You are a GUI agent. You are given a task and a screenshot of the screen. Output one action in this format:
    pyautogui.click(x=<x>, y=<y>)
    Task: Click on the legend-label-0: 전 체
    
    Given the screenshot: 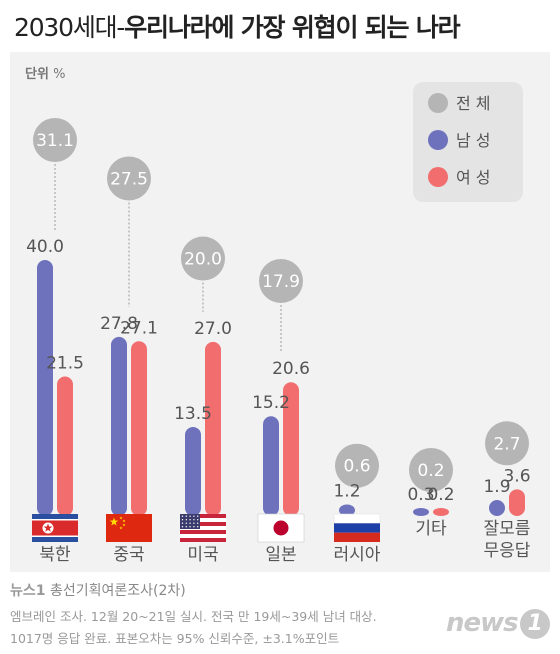 What is the action you would take?
    pyautogui.click(x=473, y=103)
    